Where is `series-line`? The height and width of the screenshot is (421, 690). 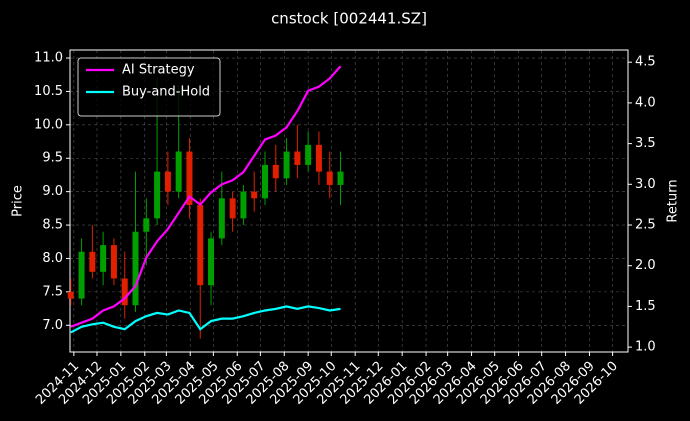
series-line is located at coordinates (205, 319).